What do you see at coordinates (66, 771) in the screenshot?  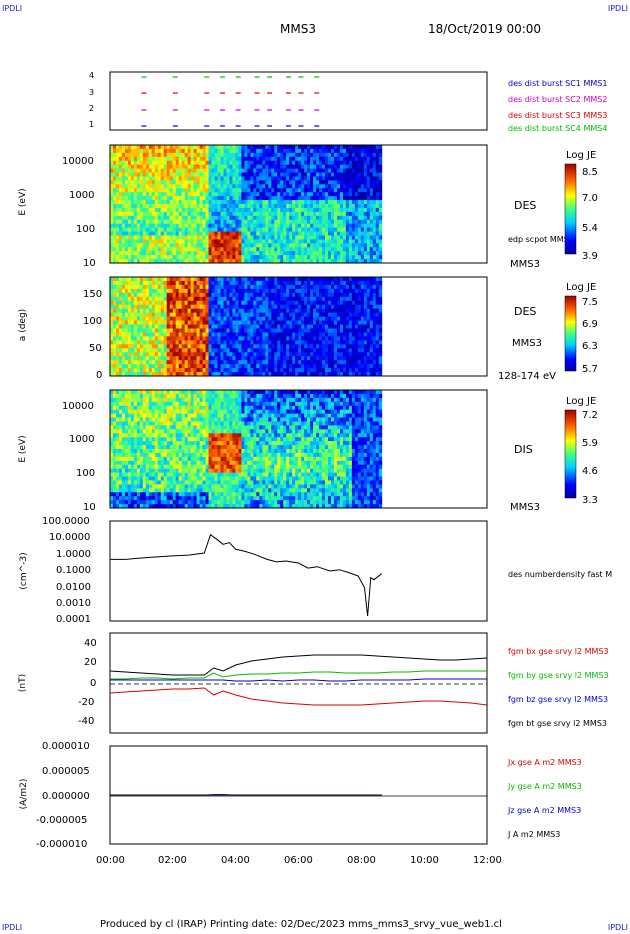 I see `current-ytick: 0.000005` at bounding box center [66, 771].